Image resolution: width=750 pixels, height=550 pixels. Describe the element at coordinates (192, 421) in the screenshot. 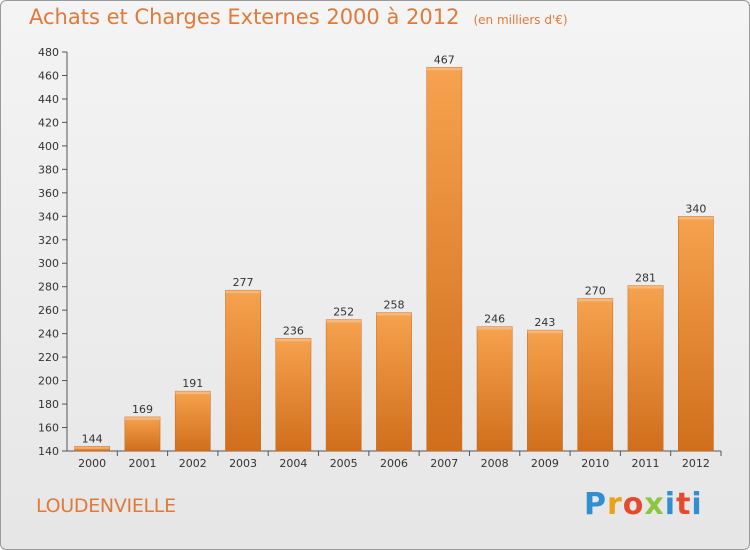

I see `bar-2002` at that location.